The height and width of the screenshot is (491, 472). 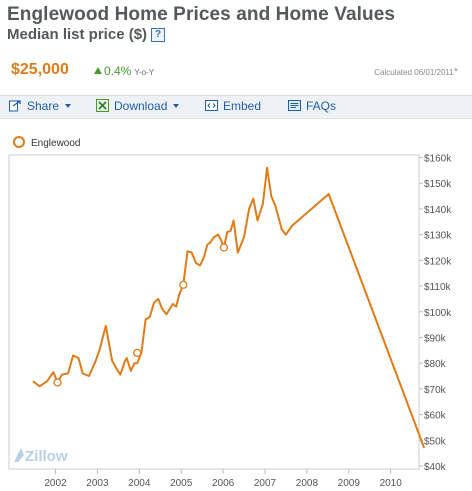 I want to click on calculated-date: Calculated 06/01/2011*, so click(x=416, y=72).